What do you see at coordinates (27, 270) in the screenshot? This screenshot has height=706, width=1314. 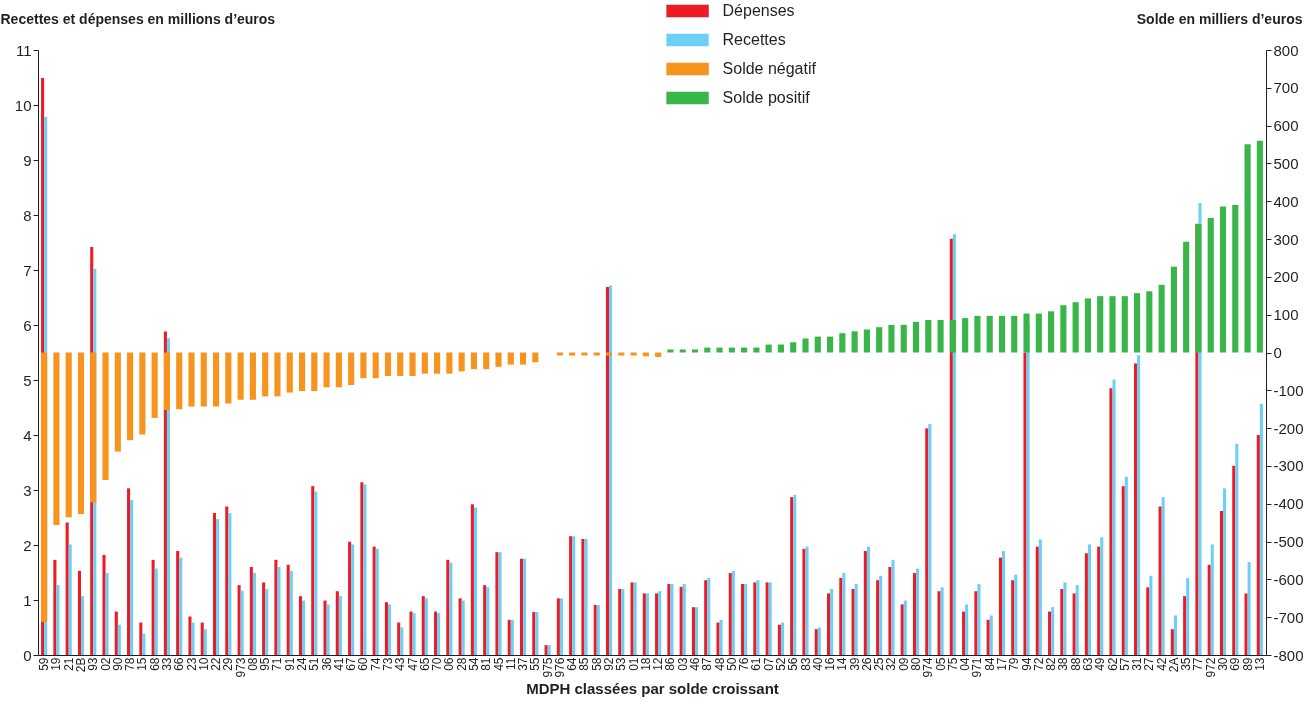 I see `y-tick-label: 7` at bounding box center [27, 270].